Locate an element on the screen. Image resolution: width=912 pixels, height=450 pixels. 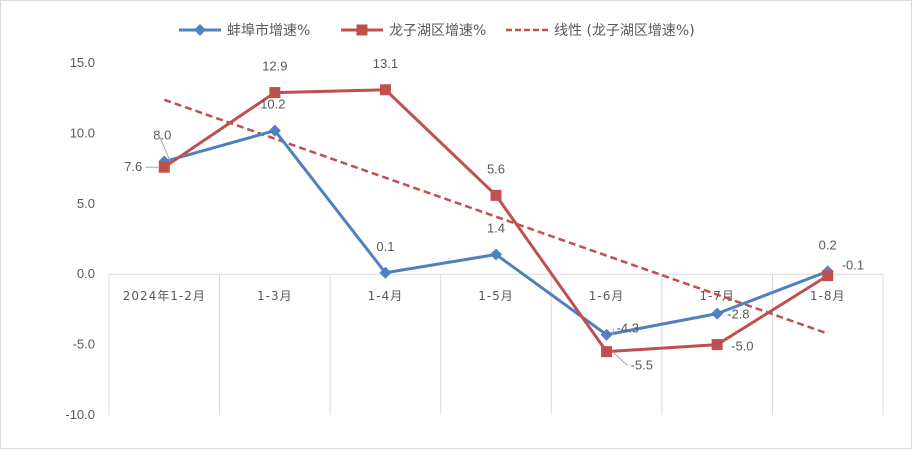
data-label: -4.3 is located at coordinates (628, 328).